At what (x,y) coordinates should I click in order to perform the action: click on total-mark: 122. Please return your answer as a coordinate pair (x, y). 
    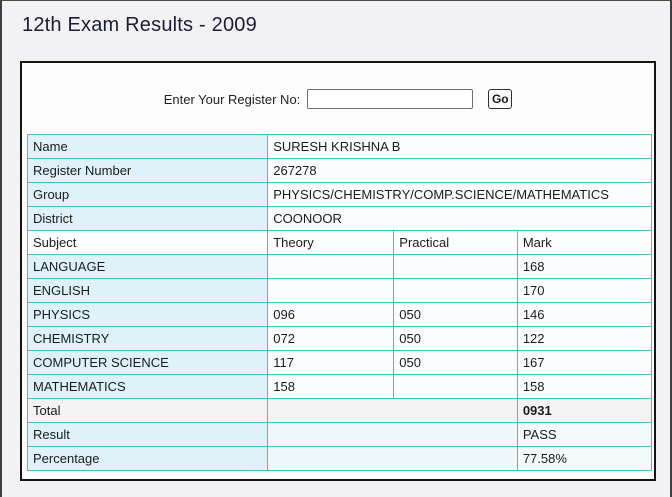
    Looking at the image, I should click on (584, 338).